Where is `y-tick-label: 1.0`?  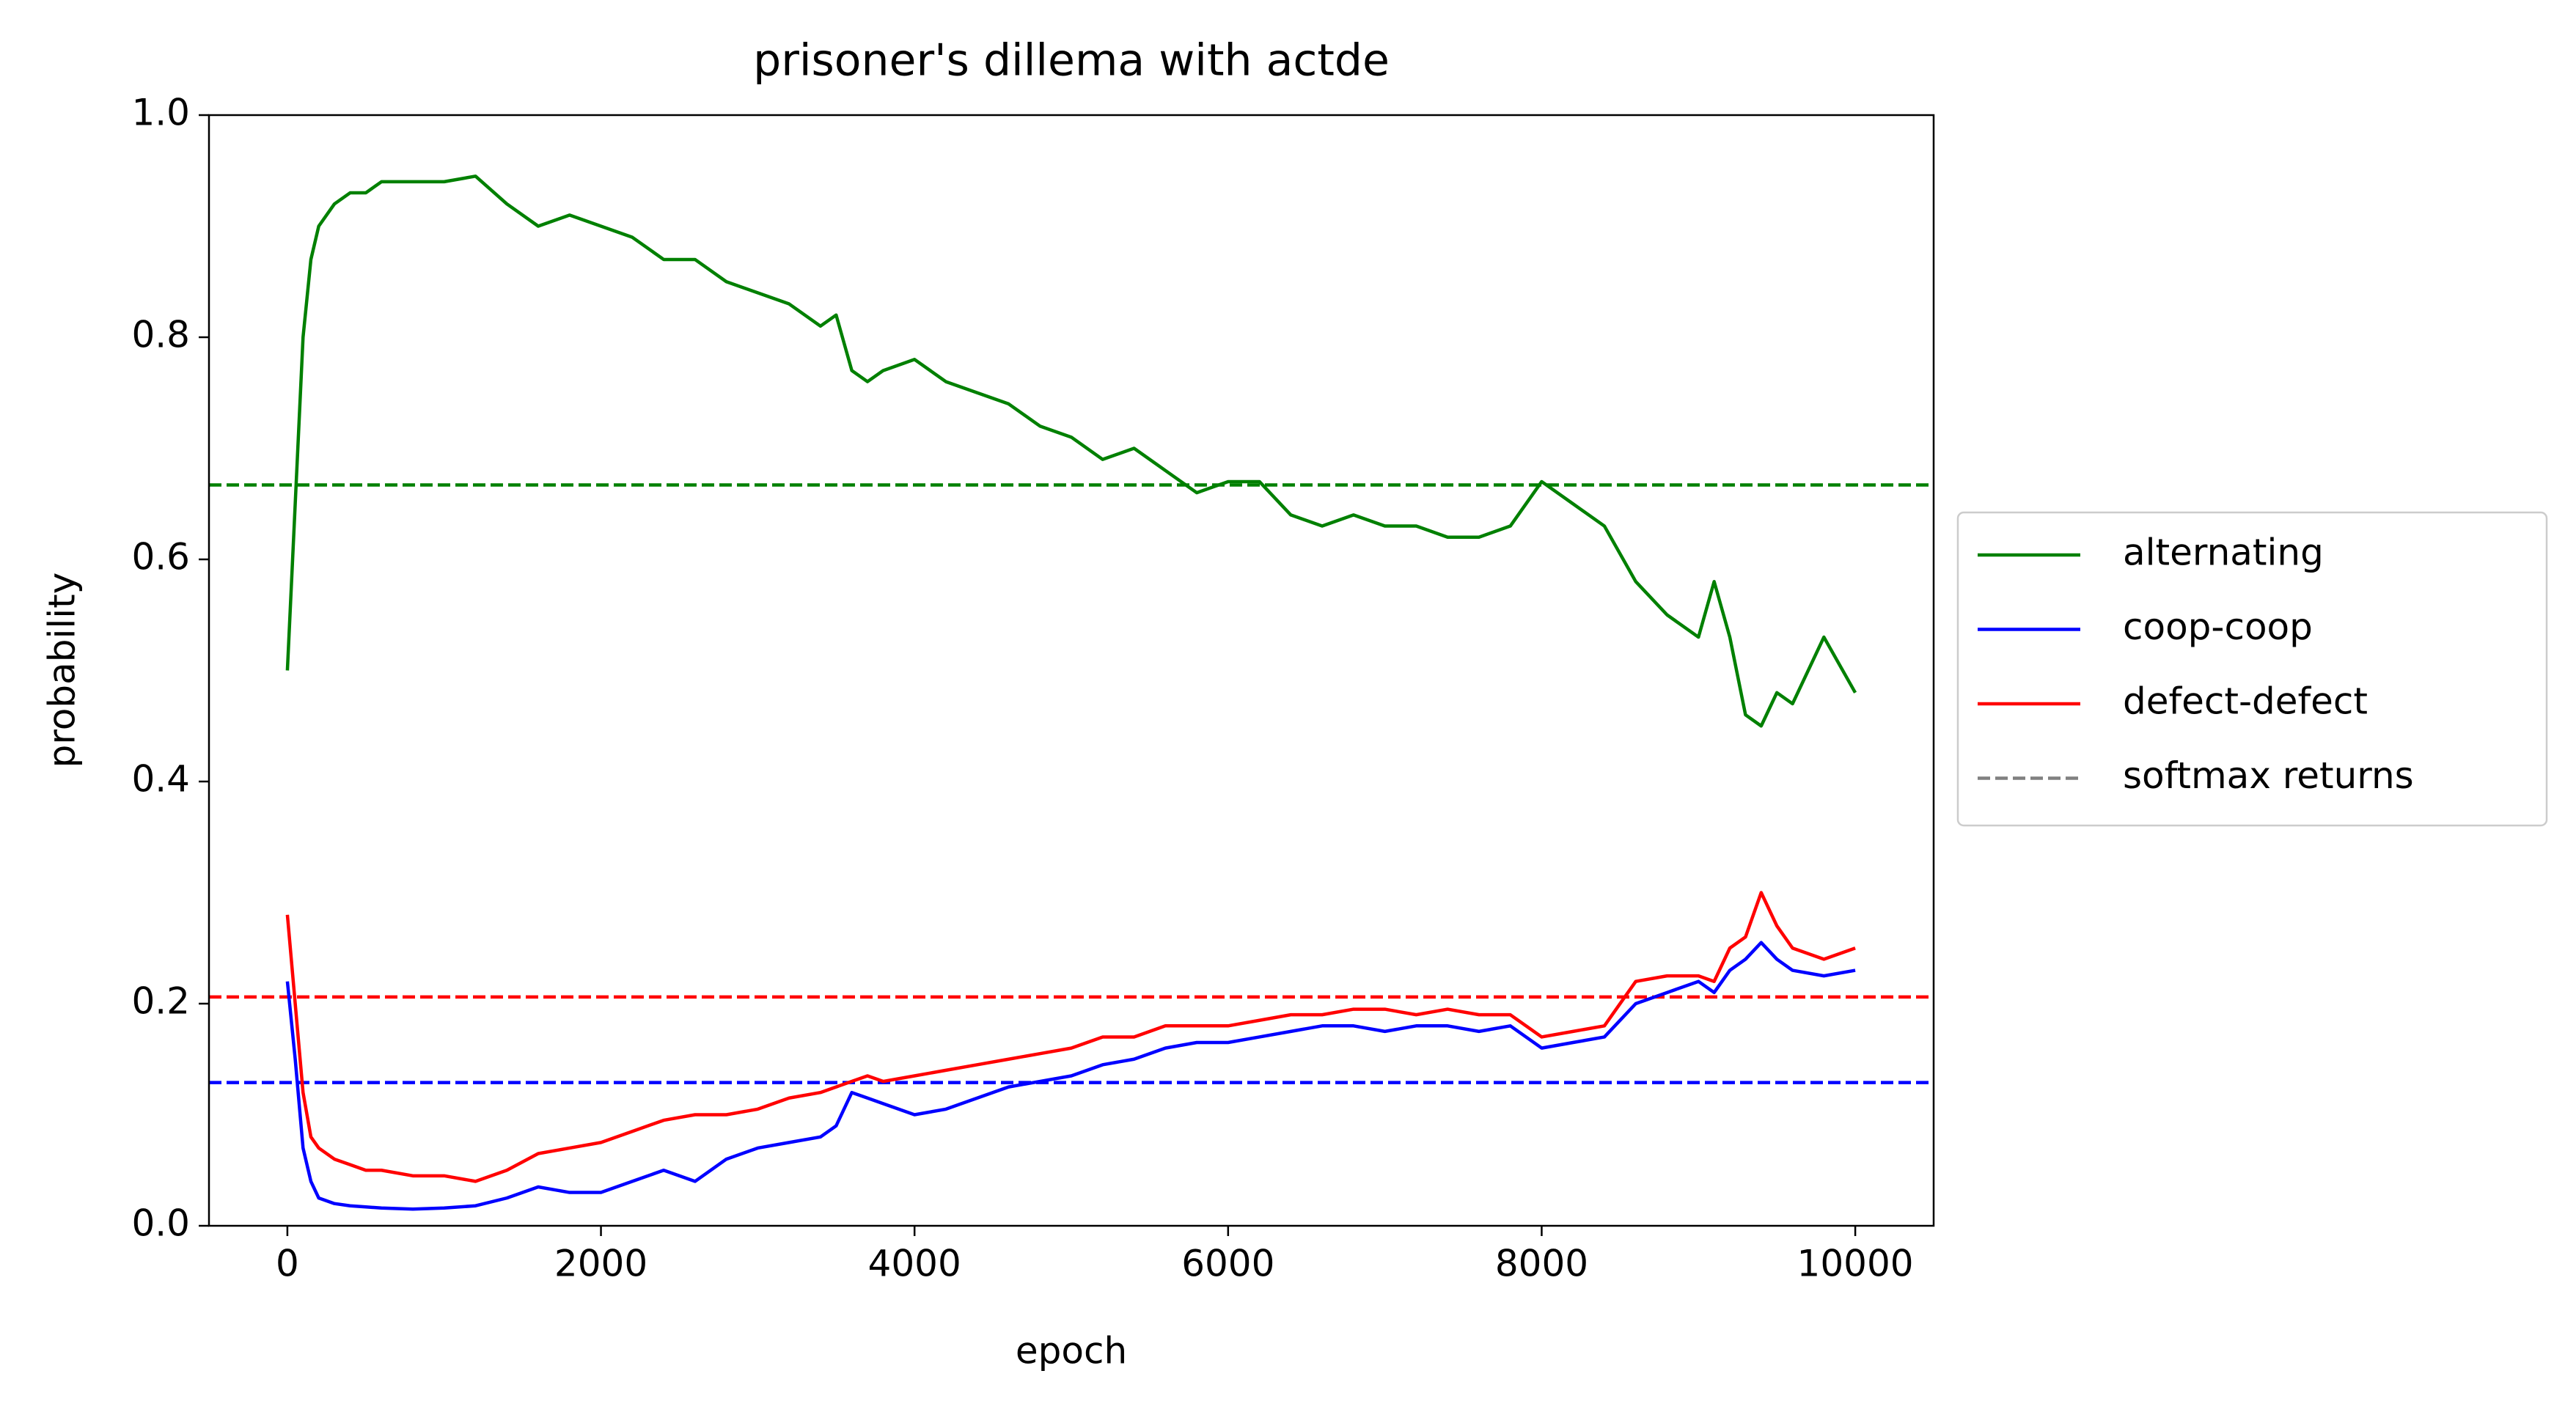
y-tick-label: 1.0 is located at coordinates (160, 113).